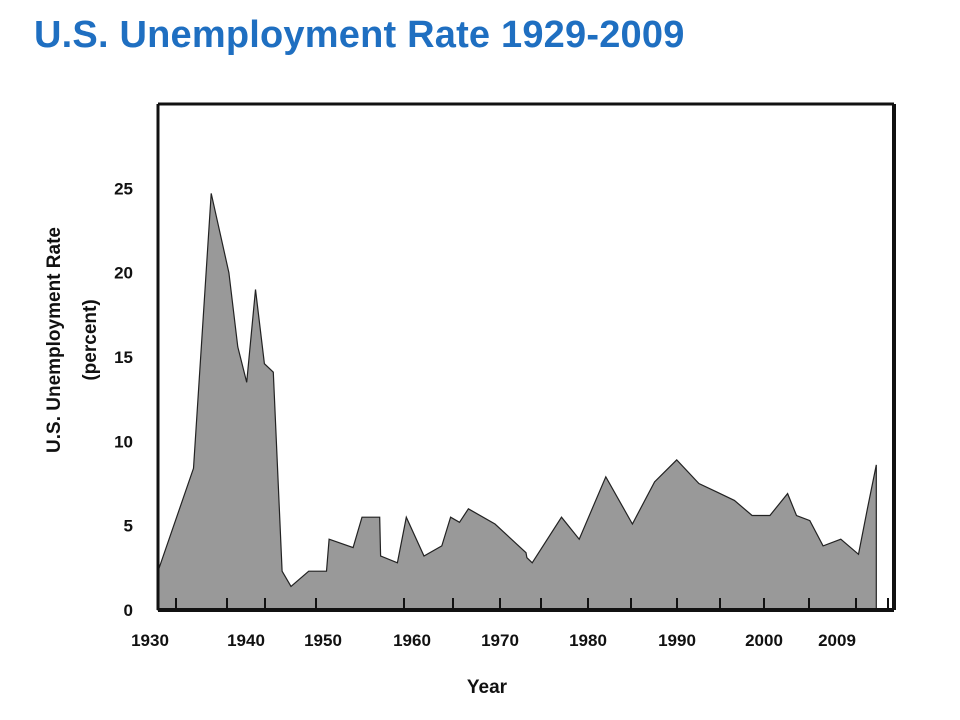 The image size is (960, 720). I want to click on x-tick-label: 1960, so click(412, 640).